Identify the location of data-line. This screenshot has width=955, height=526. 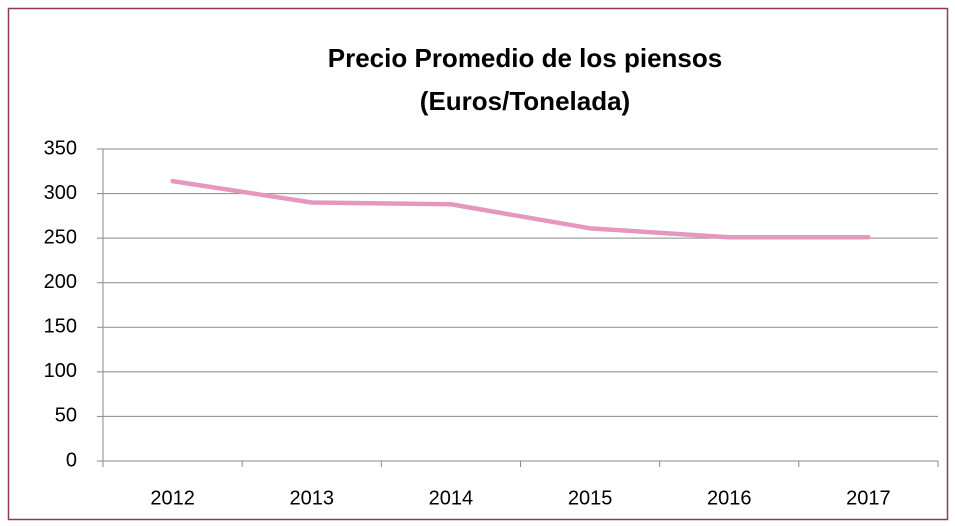
(520, 209).